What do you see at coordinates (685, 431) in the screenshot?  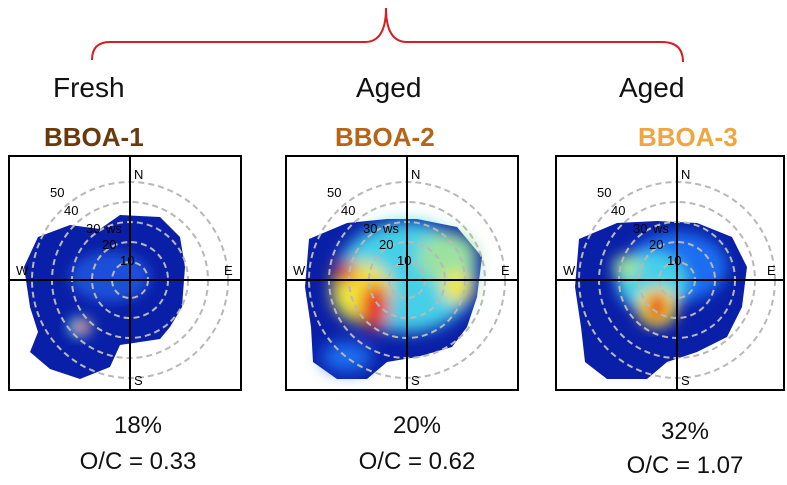 I see `panel-3-fraction: 32%` at bounding box center [685, 431].